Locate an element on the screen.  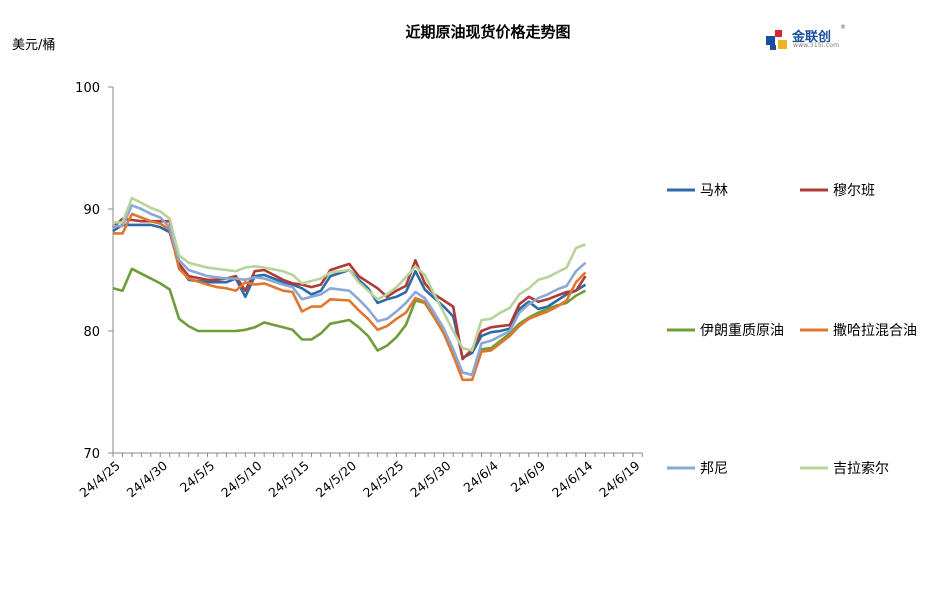
x-tick-label: 24/6/14 is located at coordinates (572, 479).